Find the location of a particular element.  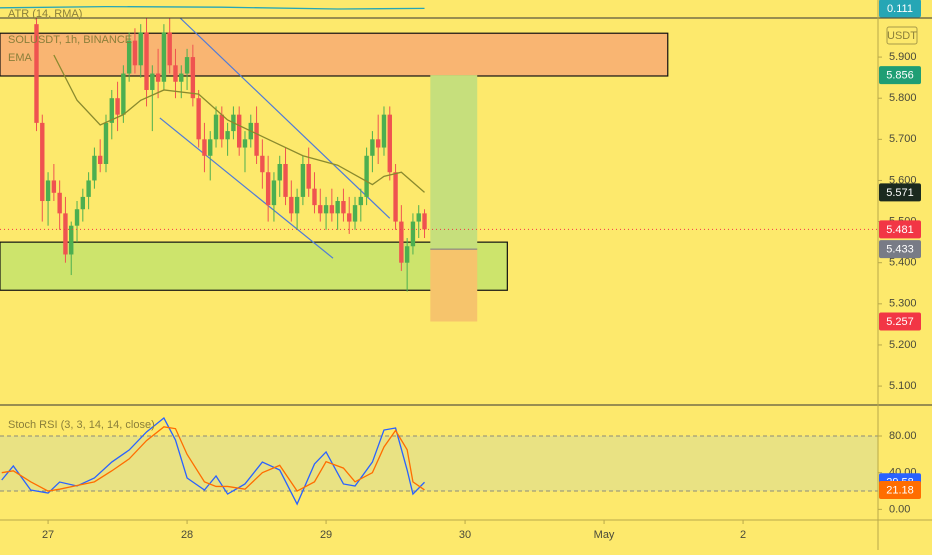

profit-zone is located at coordinates (454, 162).